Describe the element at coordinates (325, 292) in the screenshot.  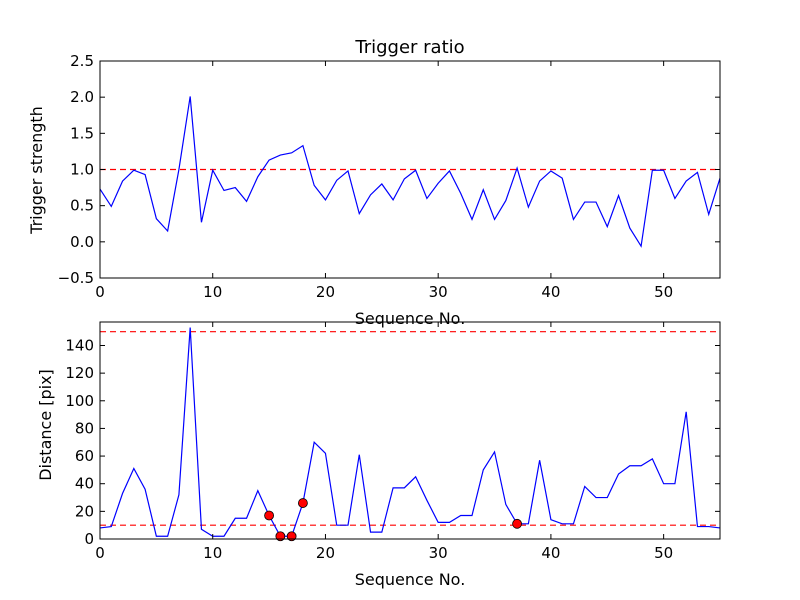
I see `trigger-ratio-x-tick-label: 20` at that location.